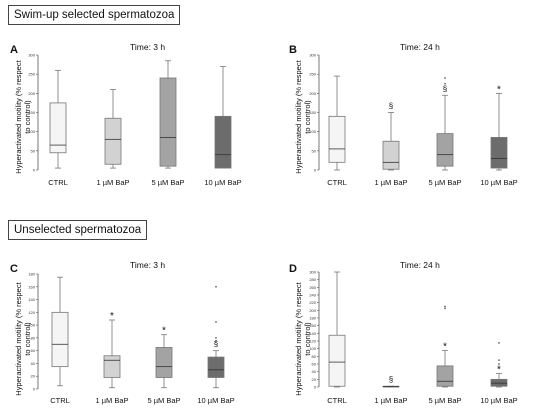  What do you see at coordinates (78, 230) in the screenshot?
I see `section-title-unselected: Unselected spermatozoa` at bounding box center [78, 230].